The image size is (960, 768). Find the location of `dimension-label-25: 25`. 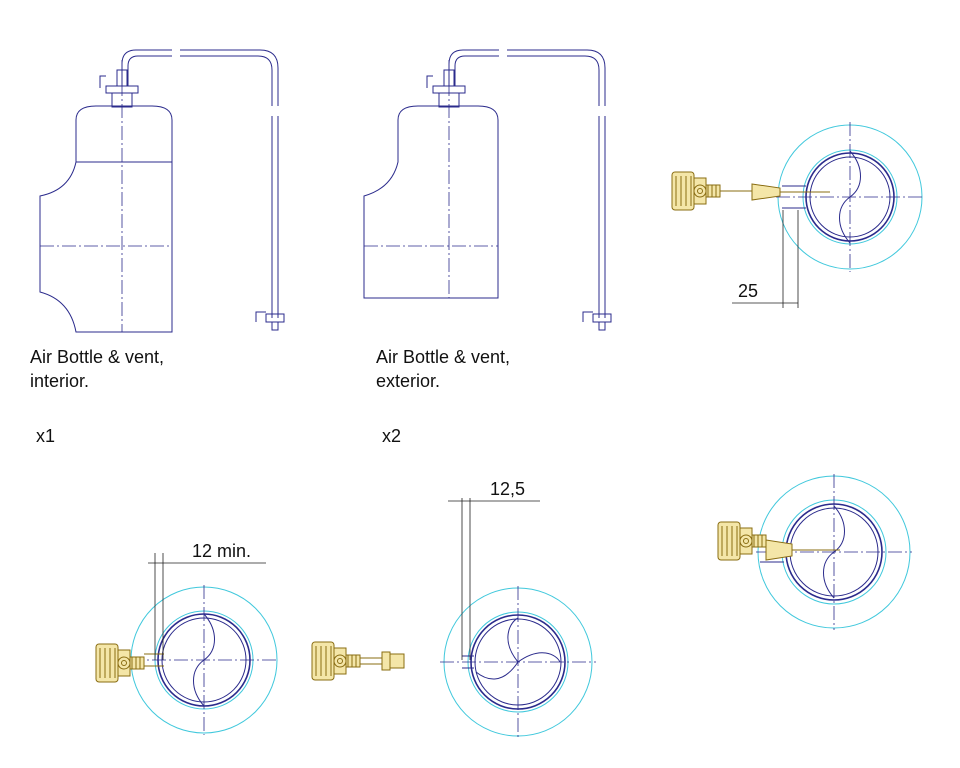

dimension-label-25: 25 is located at coordinates (748, 291).